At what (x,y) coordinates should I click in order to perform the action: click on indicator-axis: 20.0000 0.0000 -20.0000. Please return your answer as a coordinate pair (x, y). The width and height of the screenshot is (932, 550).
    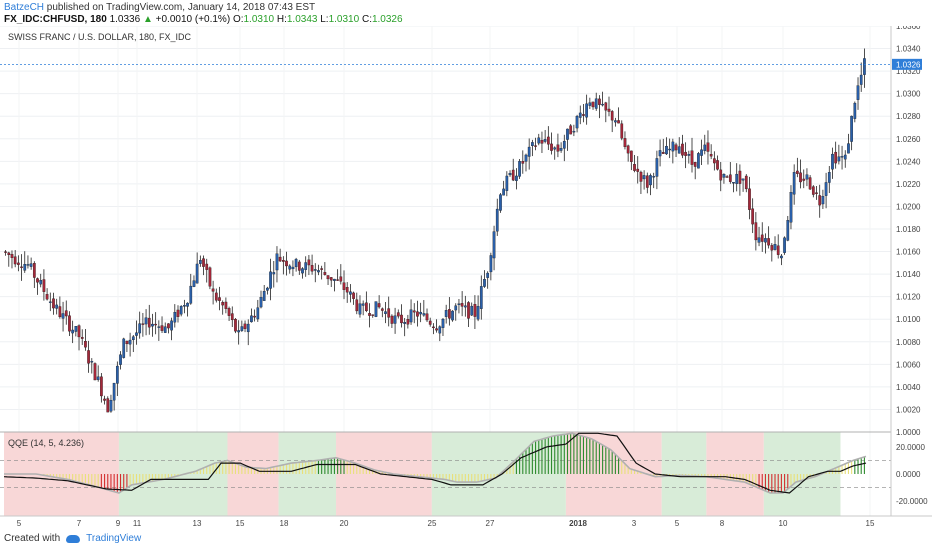
    Looking at the image, I should click on (912, 474).